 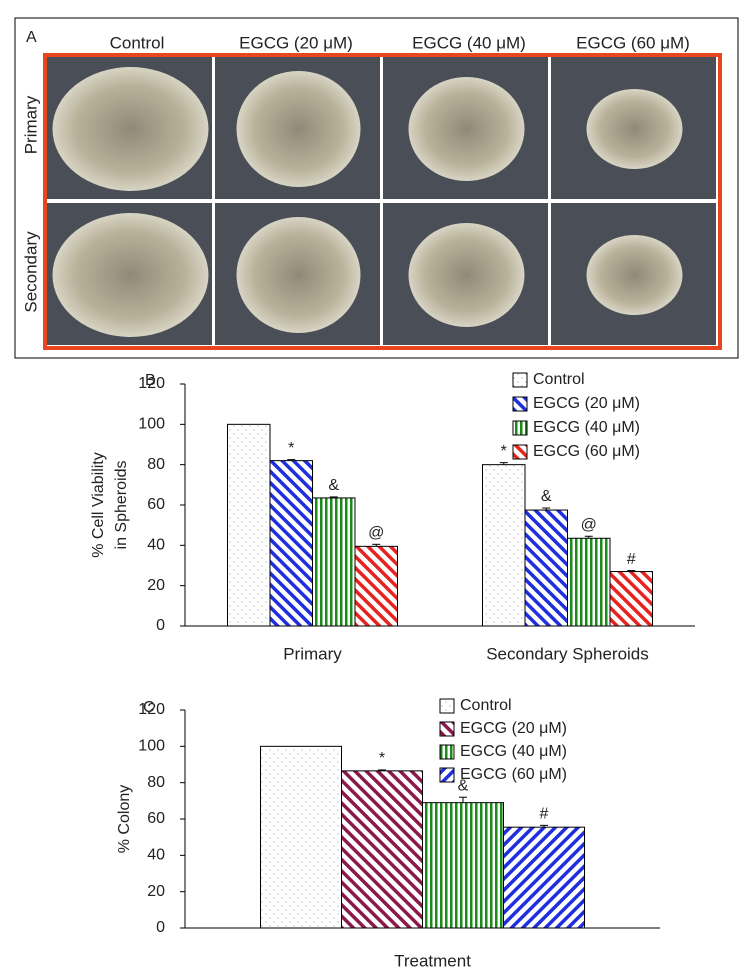 What do you see at coordinates (312, 653) in the screenshot?
I see `x-tick-label: Primary` at bounding box center [312, 653].